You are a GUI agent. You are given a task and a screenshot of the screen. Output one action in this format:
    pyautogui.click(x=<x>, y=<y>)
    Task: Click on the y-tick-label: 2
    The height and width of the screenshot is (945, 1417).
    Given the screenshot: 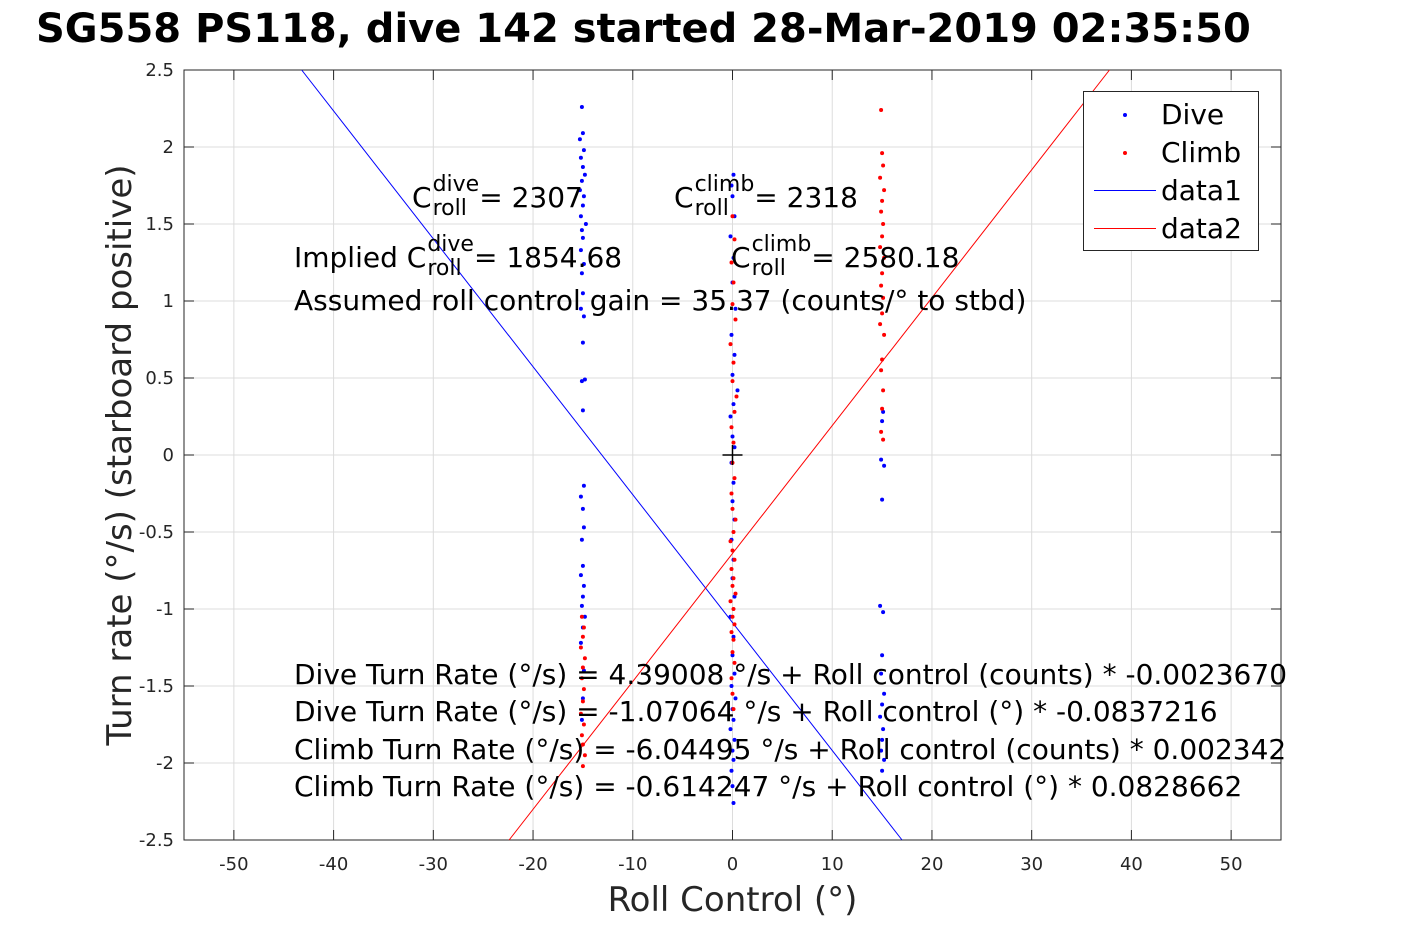 What is the action you would take?
    pyautogui.click(x=168, y=147)
    